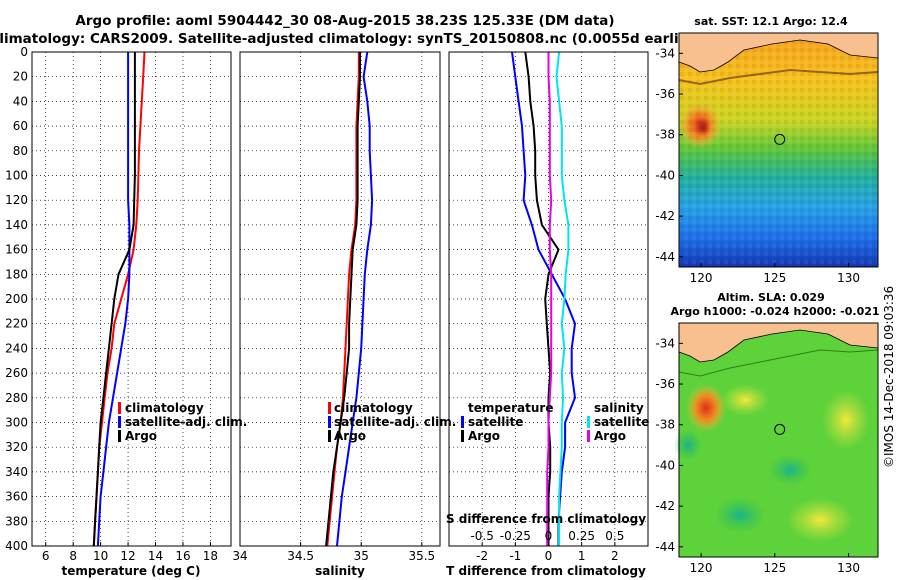  Describe the element at coordinates (16, 497) in the screenshot. I see `y-tick-label: 360` at that location.